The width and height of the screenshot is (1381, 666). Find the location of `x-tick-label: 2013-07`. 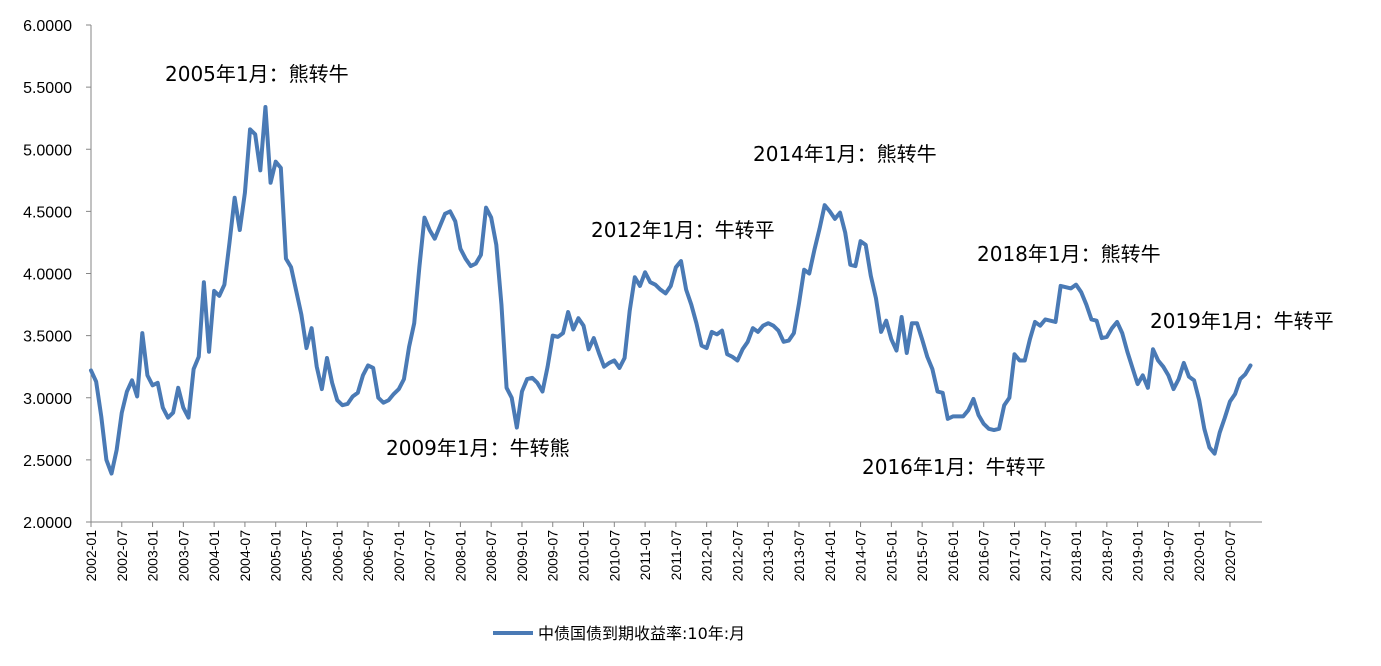

x-tick-label: 2013-07 is located at coordinates (799, 556).